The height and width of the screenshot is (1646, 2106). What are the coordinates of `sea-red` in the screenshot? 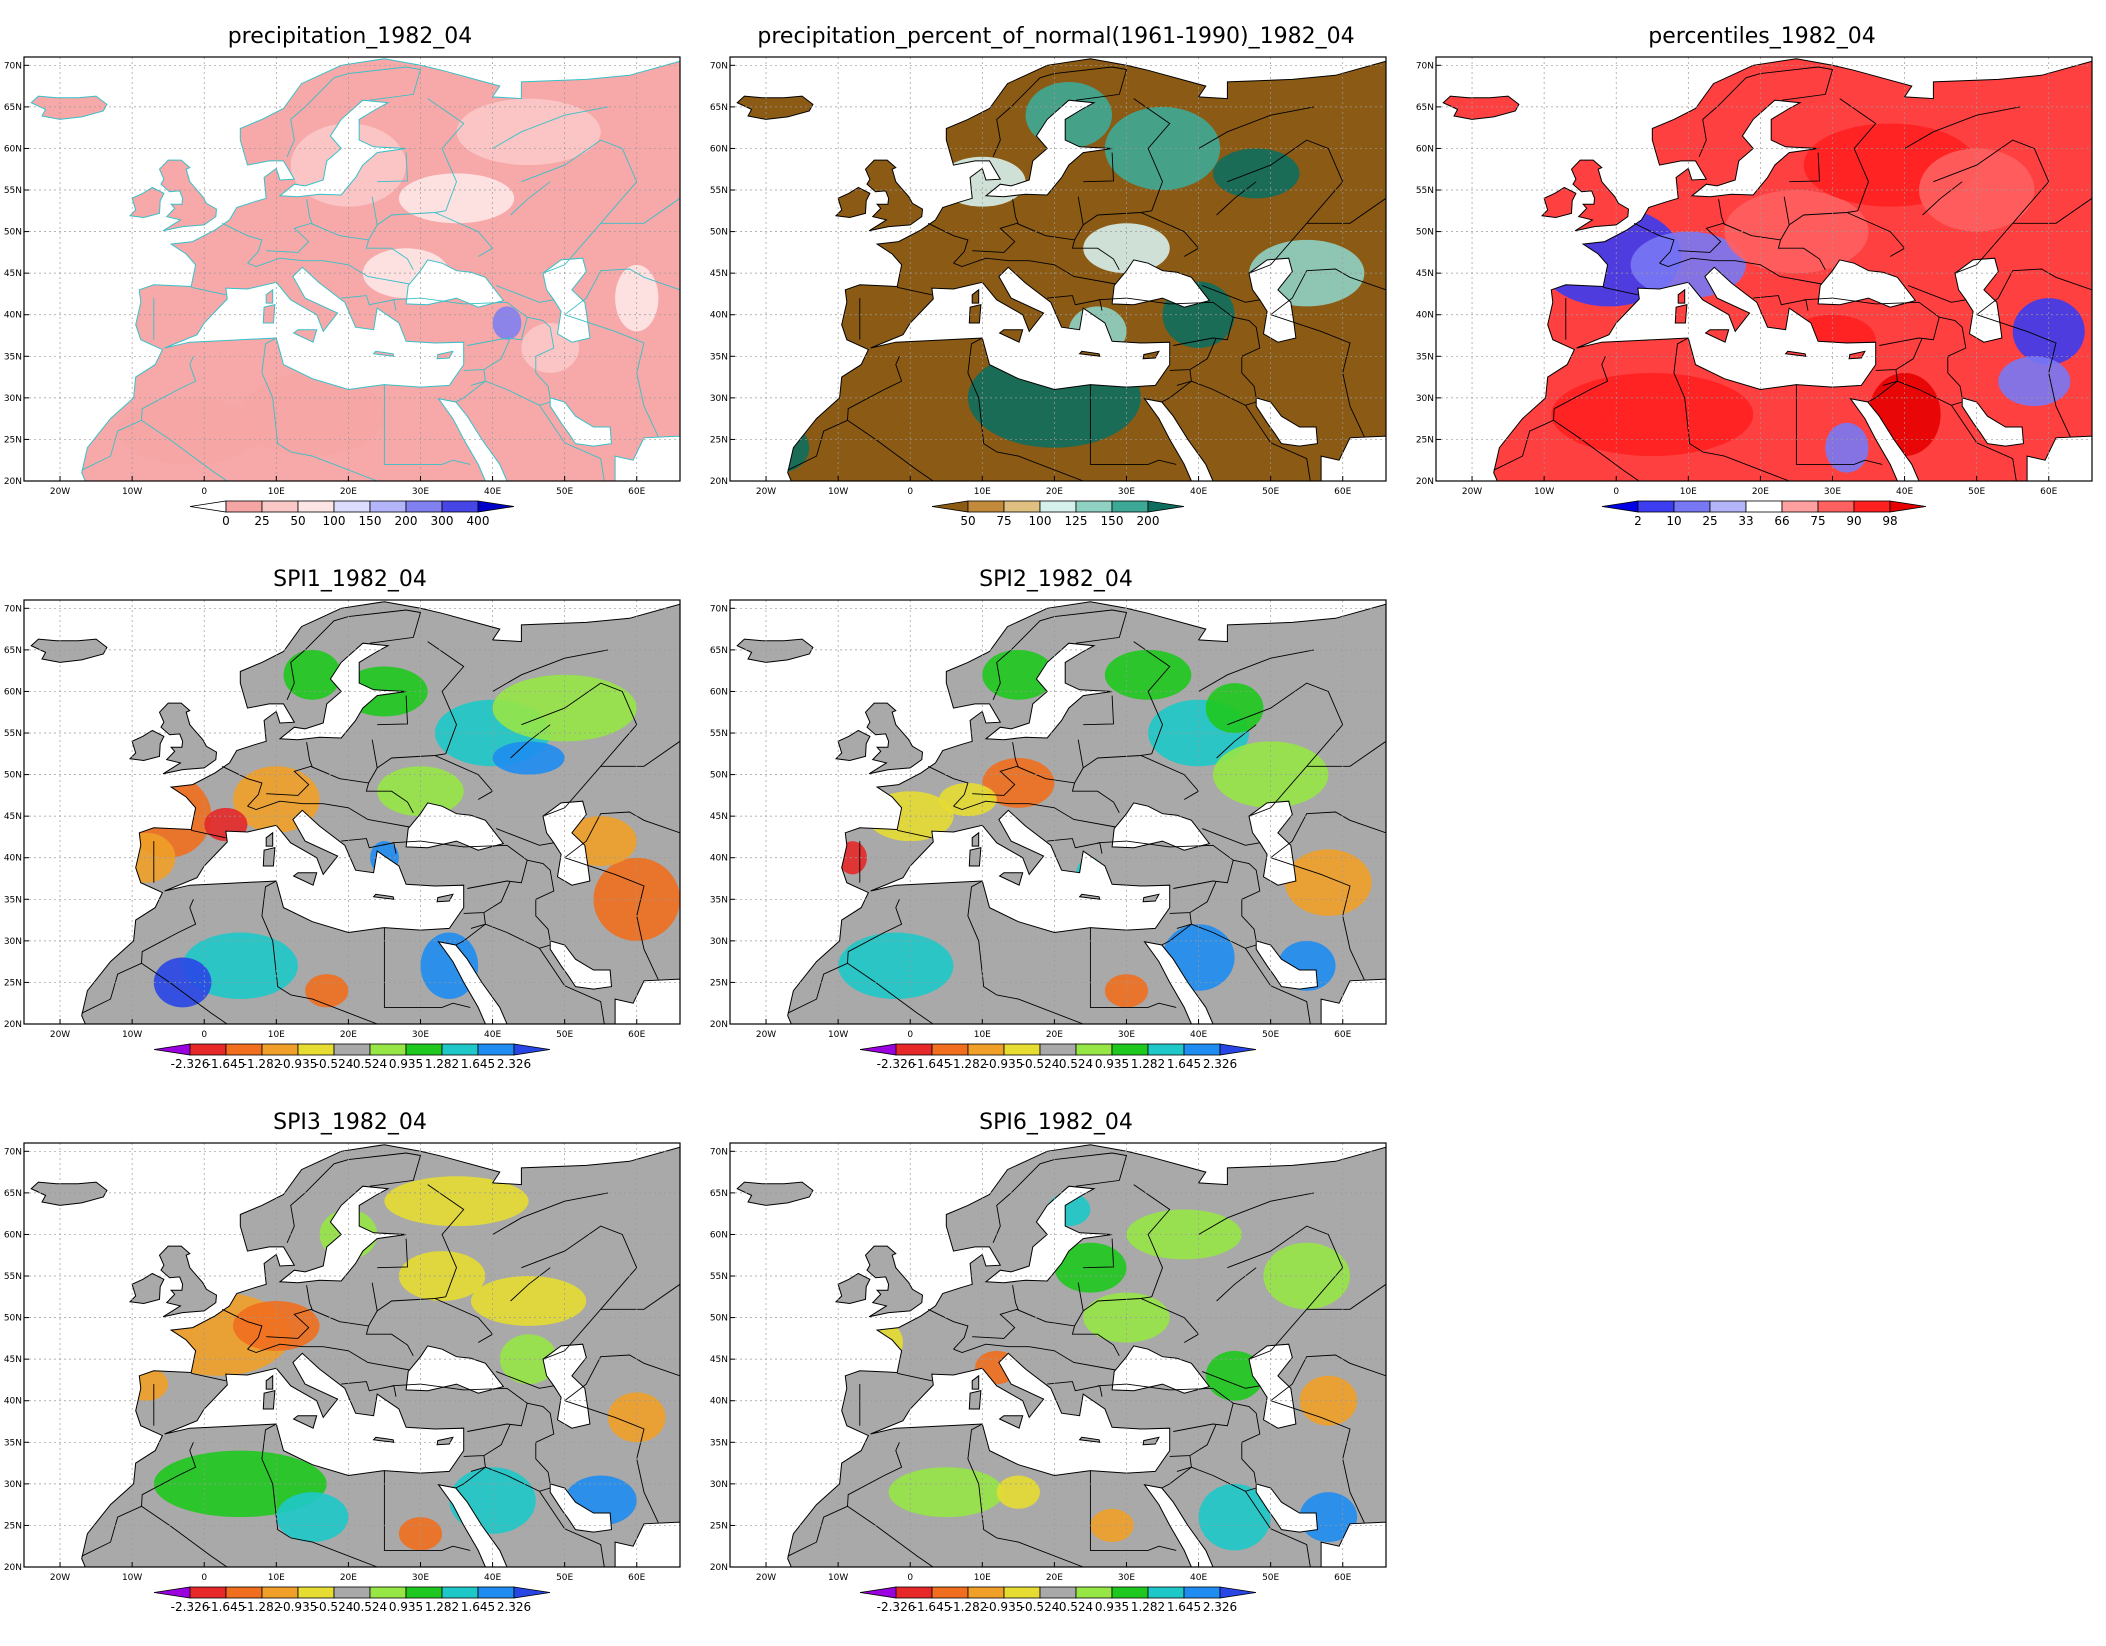 It's located at (472, 982).